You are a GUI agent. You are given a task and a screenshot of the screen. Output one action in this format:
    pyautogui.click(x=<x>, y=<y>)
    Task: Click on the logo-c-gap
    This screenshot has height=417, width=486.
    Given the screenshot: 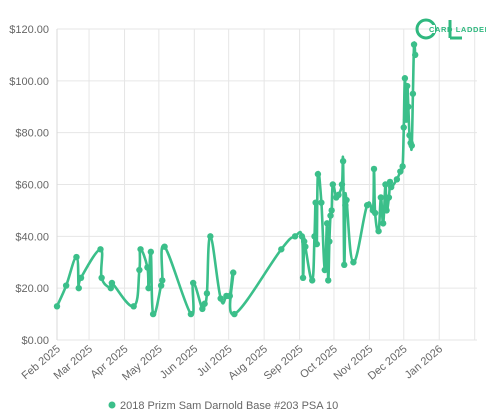 What is the action you would take?
    pyautogui.click(x=432, y=29)
    